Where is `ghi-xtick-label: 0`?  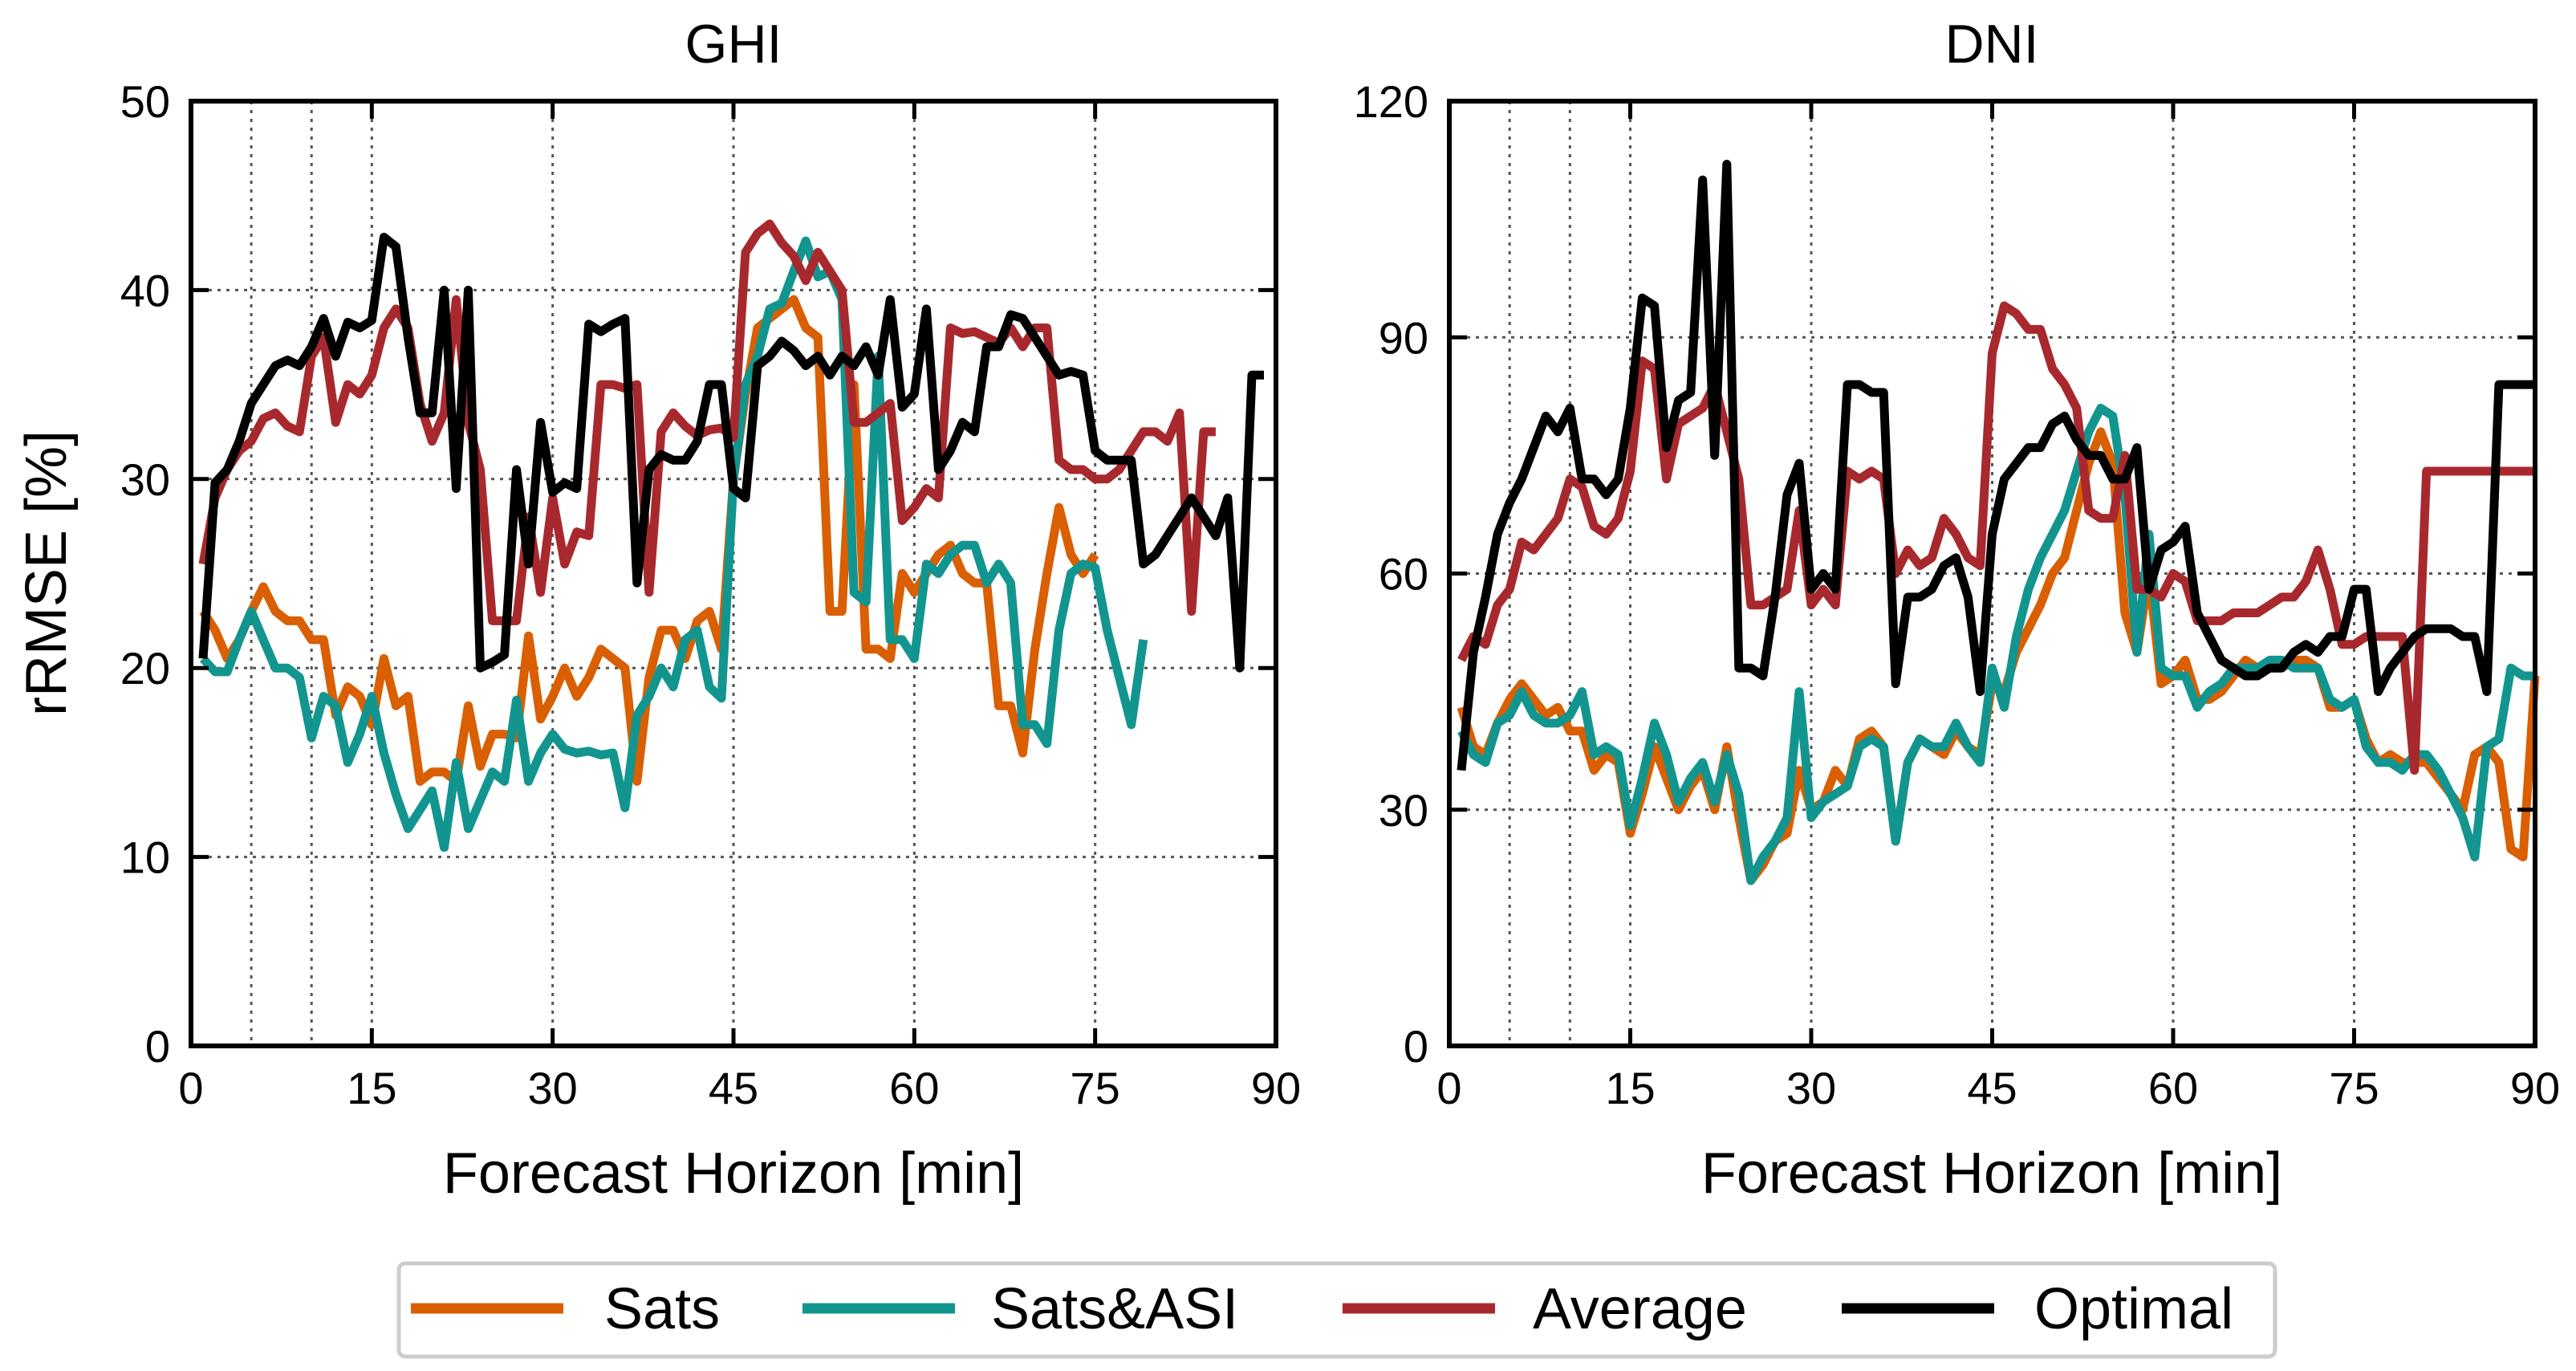
ghi-xtick-label: 0 is located at coordinates (190, 1088).